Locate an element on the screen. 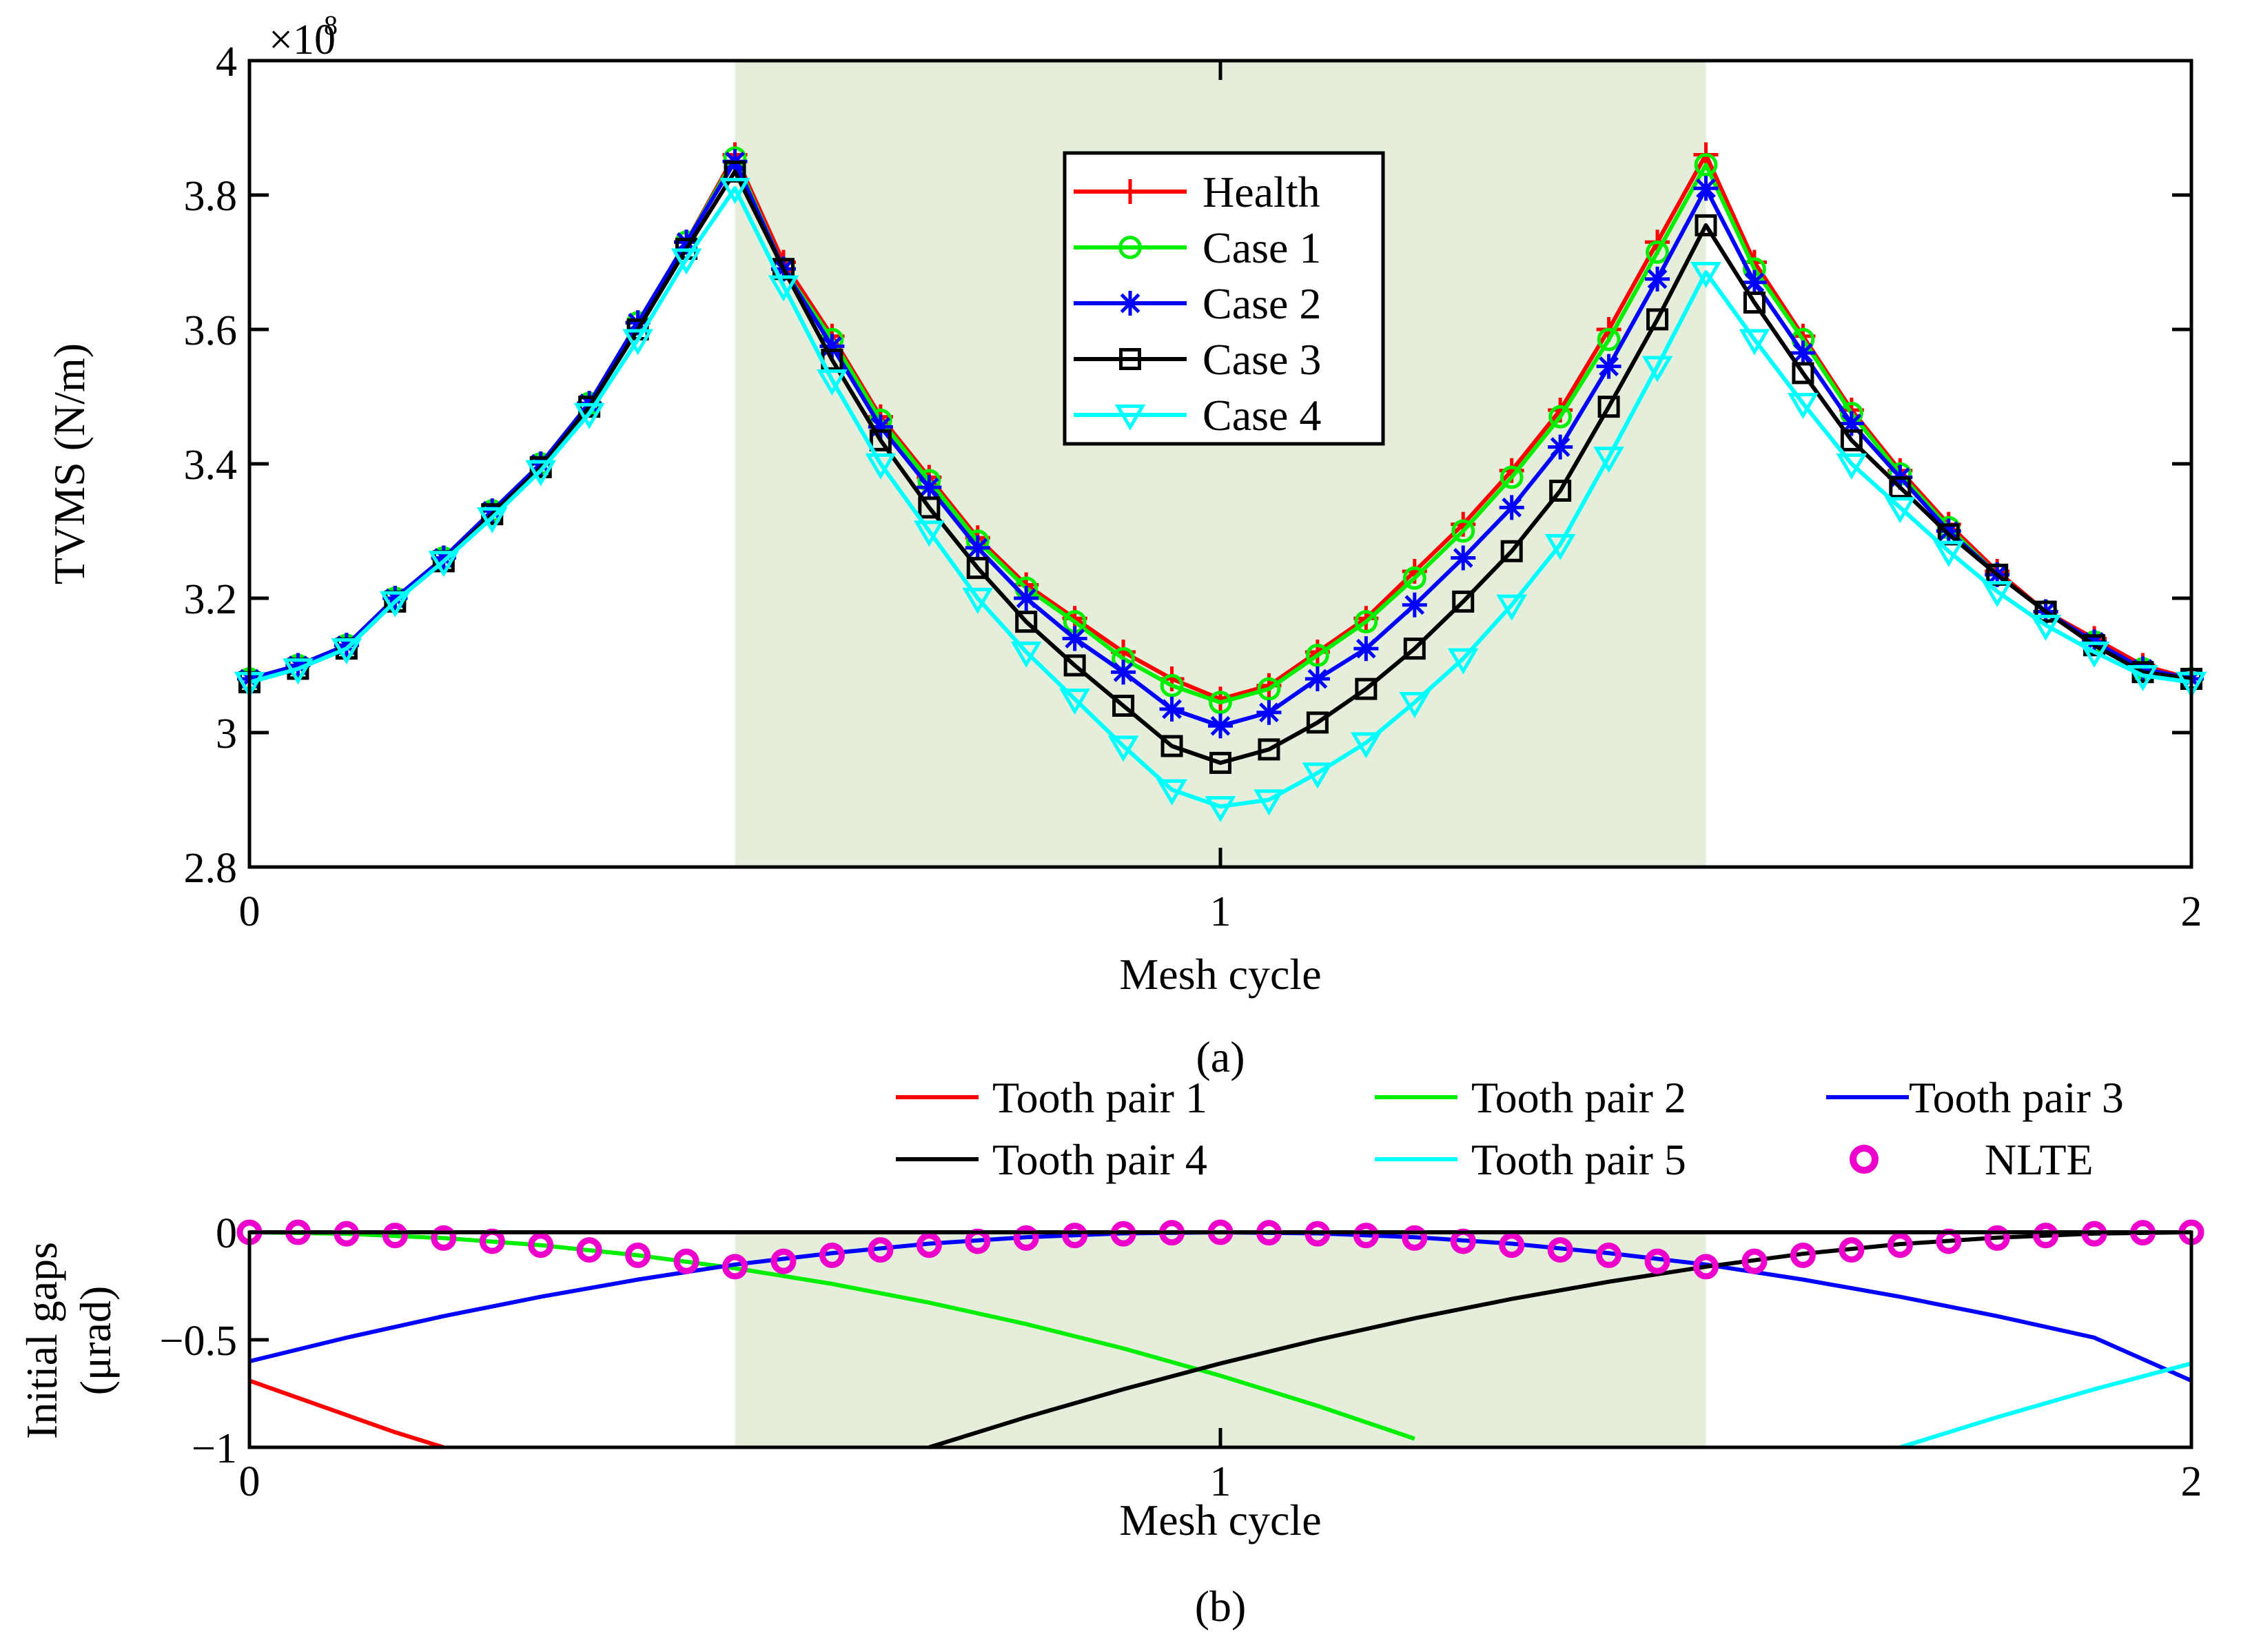 The width and height of the screenshot is (2241, 1652). legend-item-tooth-pair-1: Tooth pair 1 is located at coordinates (1052, 1097).